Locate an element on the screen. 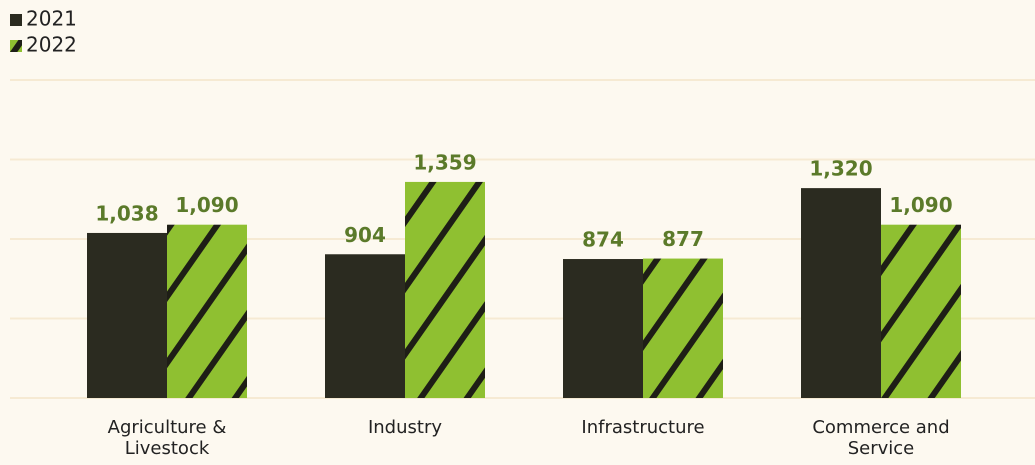 The image size is (1035, 465). x-tick-label: Agriculture & Livestock is located at coordinates (167, 438).